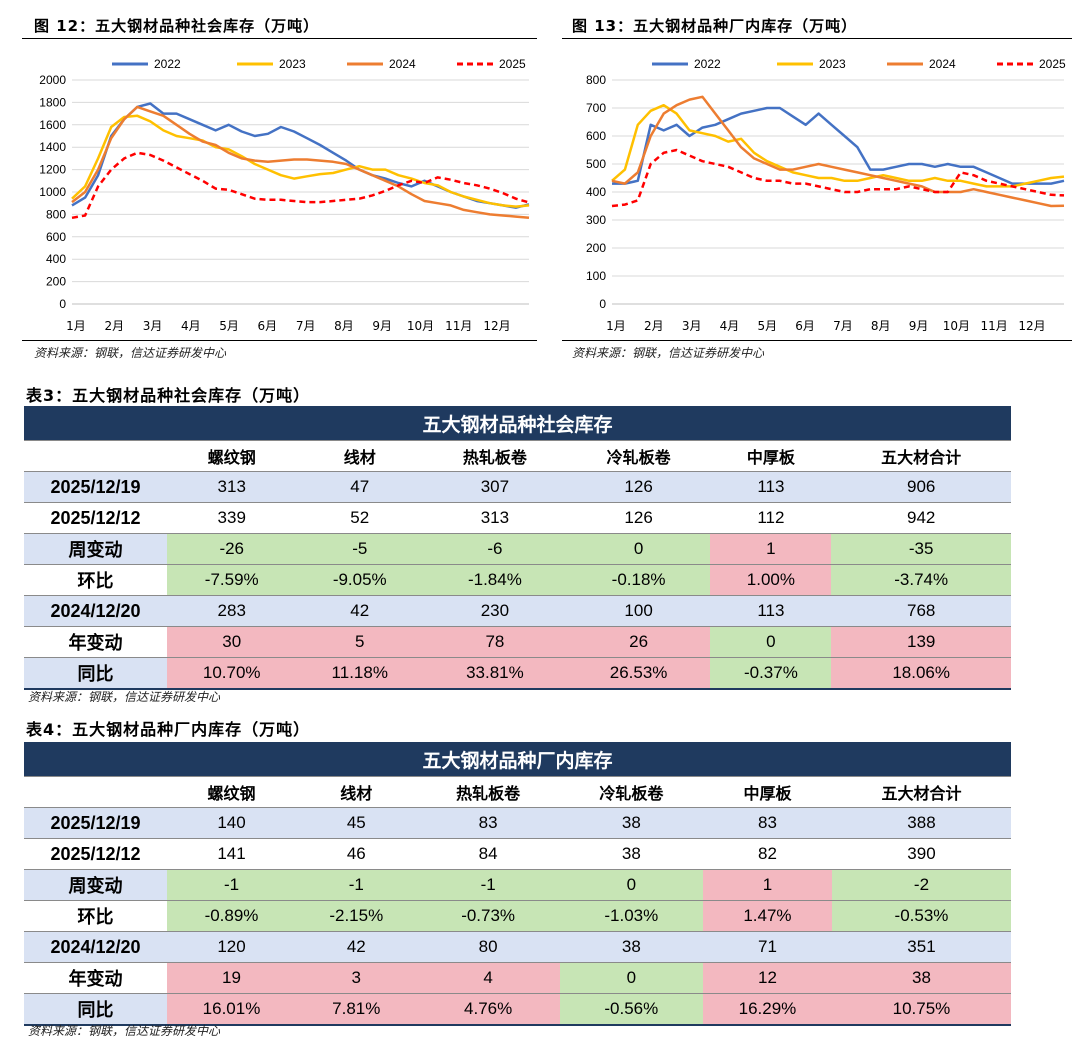 The width and height of the screenshot is (1080, 1047). Describe the element at coordinates (458, 326) in the screenshot. I see `x-tick-label: 11月` at that location.